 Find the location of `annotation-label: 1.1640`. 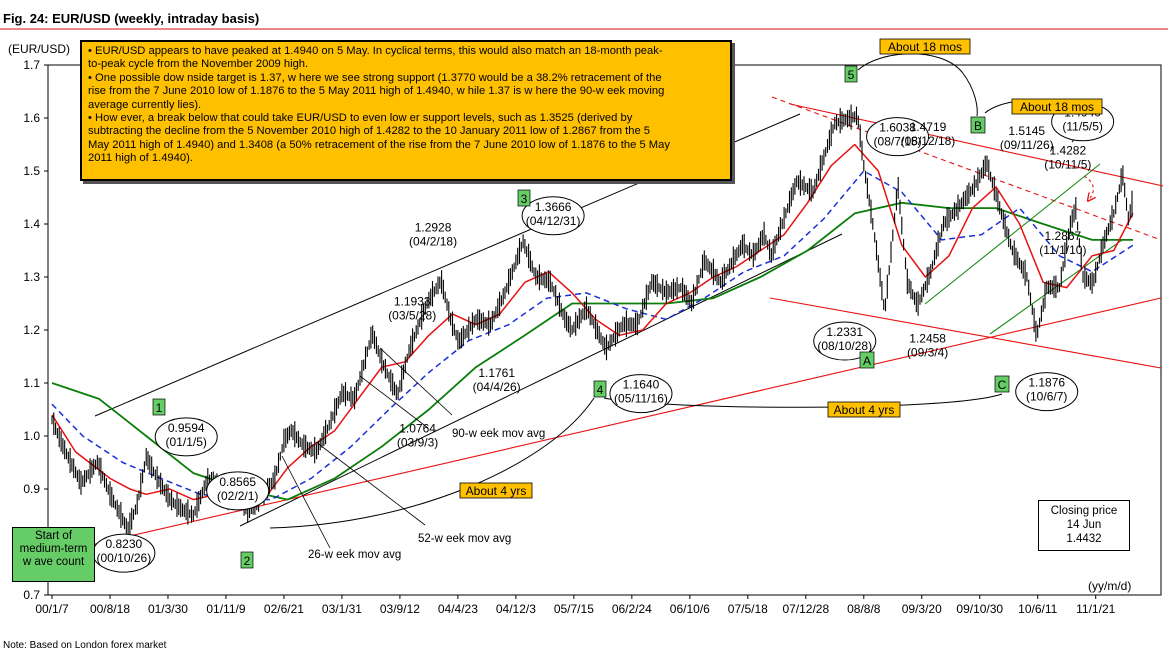

annotation-label: 1.1640 is located at coordinates (641, 385).